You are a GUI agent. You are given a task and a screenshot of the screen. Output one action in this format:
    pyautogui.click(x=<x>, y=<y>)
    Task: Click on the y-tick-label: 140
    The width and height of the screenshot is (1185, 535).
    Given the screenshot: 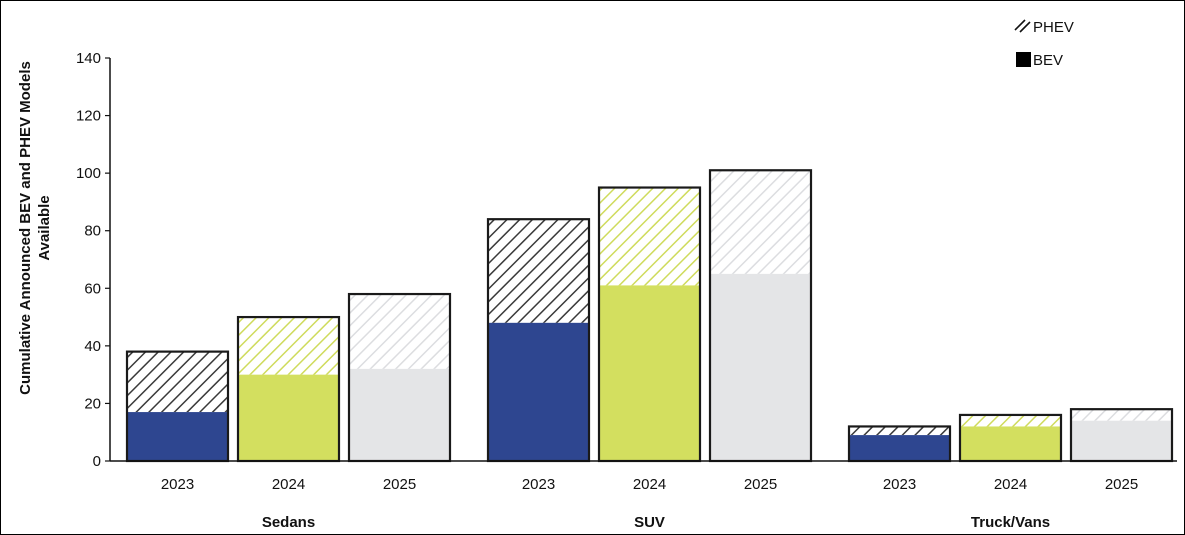 What is the action you would take?
    pyautogui.click(x=88, y=58)
    